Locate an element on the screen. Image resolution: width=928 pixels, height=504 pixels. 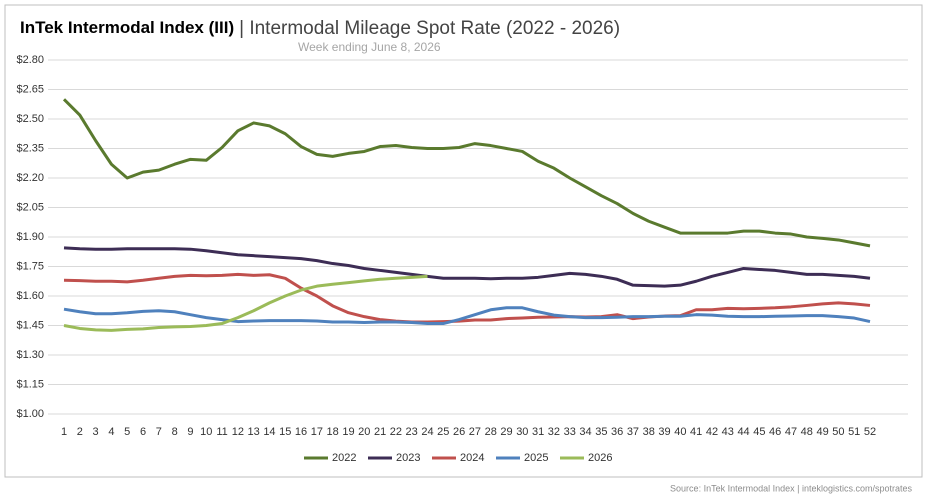
x-tick-label: 25 is located at coordinates (443, 432).